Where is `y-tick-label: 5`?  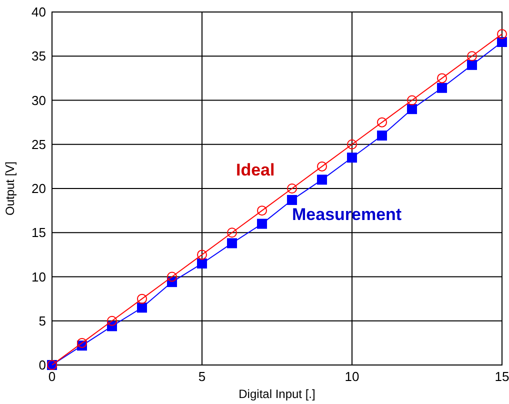
y-tick-label: 5 is located at coordinates (42, 320).